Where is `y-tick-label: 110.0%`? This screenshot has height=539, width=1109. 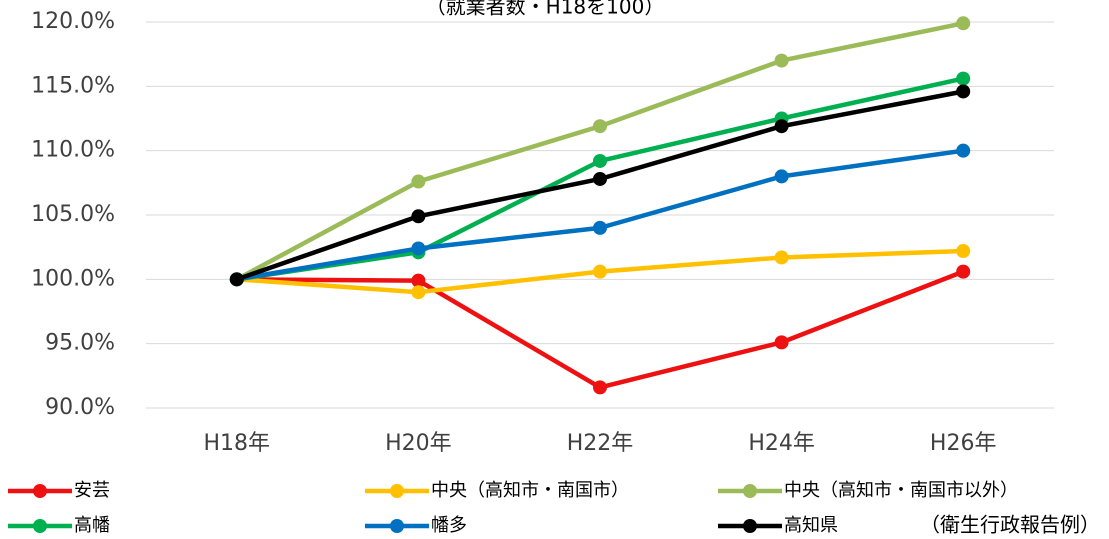
y-tick-label: 110.0% is located at coordinates (73, 150).